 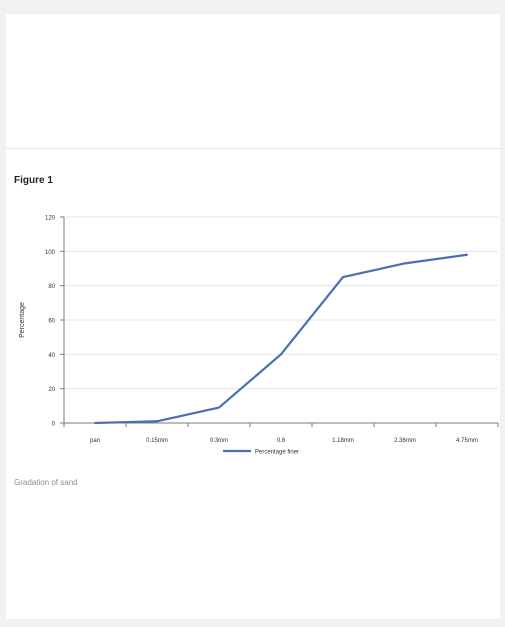 What do you see at coordinates (51, 356) in the screenshot?
I see `y-tick-label: 40` at bounding box center [51, 356].